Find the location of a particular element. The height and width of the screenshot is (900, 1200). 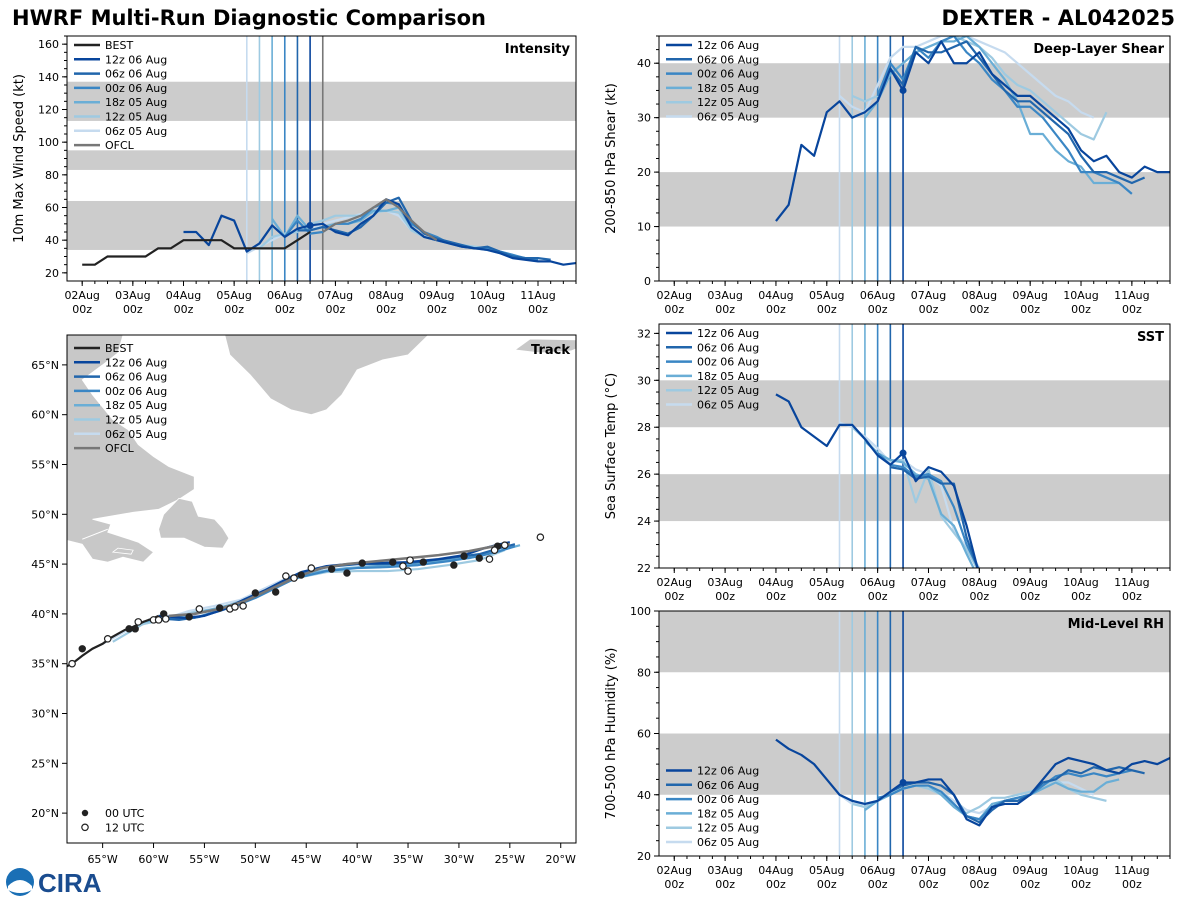

y-axis-label: Sea Surface Temp (°C) is located at coordinates (611, 446).